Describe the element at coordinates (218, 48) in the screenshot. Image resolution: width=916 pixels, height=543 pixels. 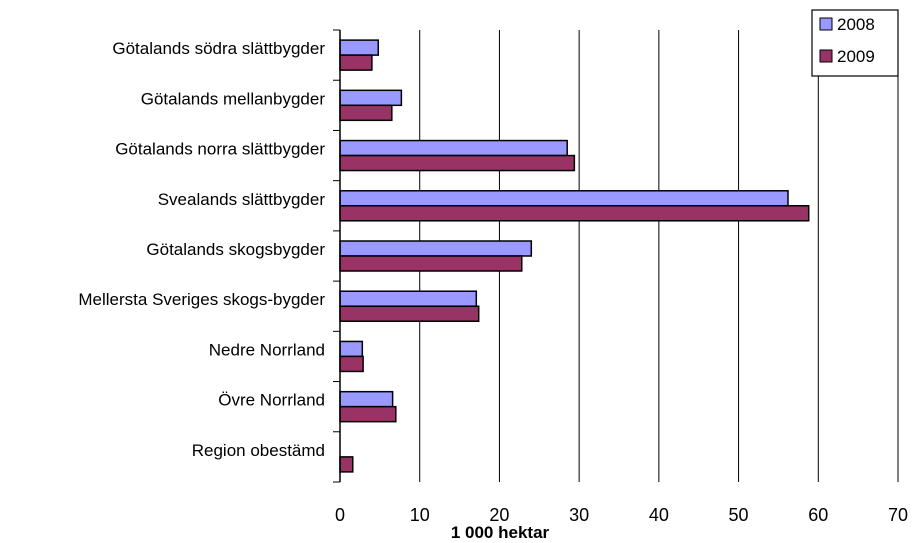
I see `category-label: Götalands södra slättbygder` at that location.